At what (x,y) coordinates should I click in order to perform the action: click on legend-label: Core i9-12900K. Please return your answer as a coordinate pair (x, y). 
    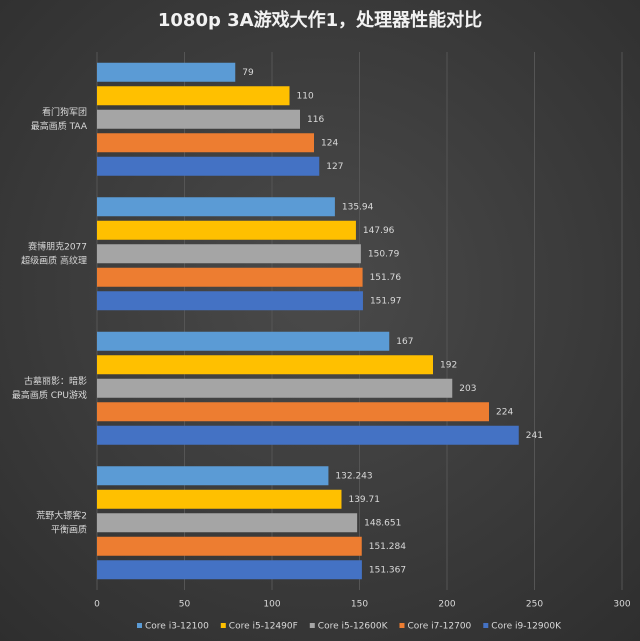
    Looking at the image, I should click on (526, 627).